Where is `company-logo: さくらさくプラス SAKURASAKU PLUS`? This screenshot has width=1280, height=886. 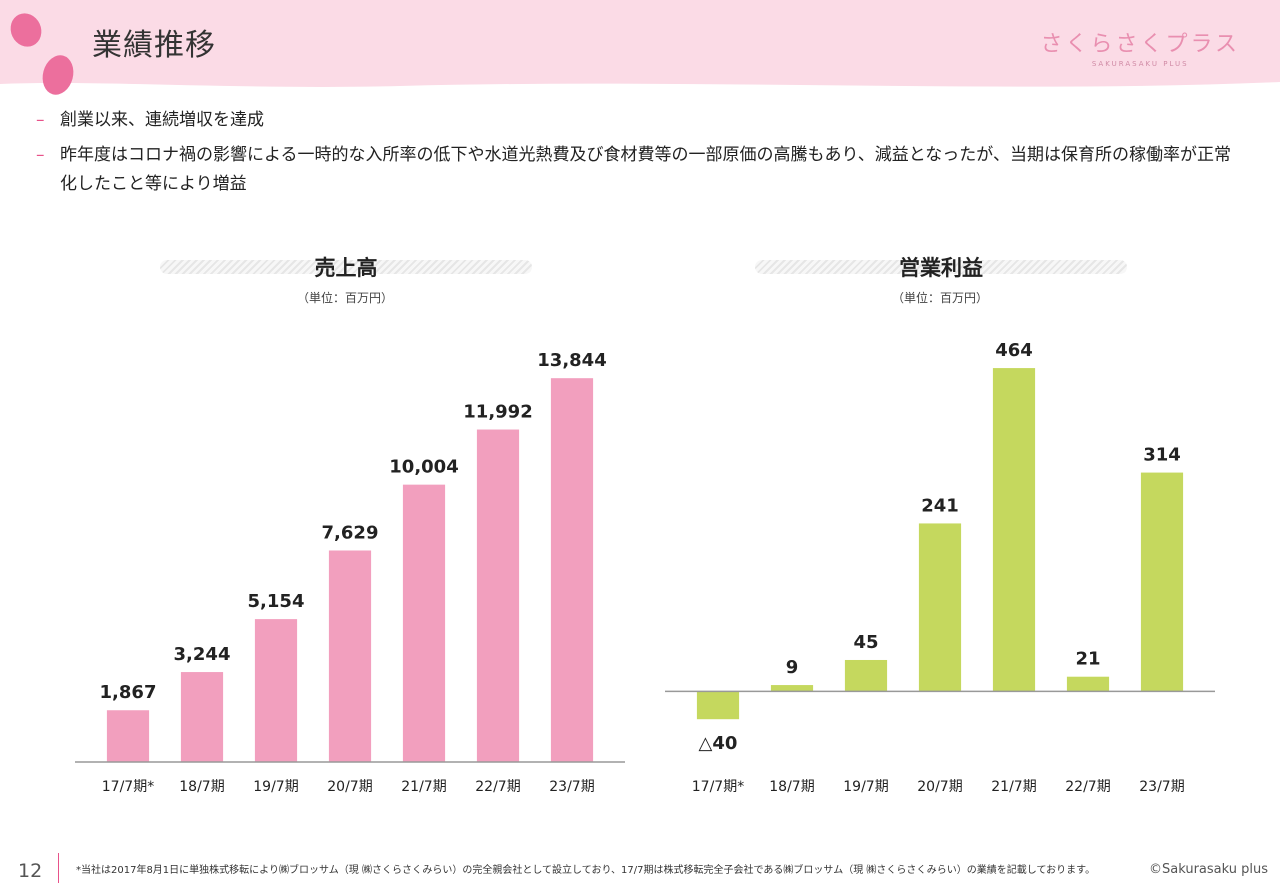
company-logo: さくらさくプラス SAKURASAKU PLUS is located at coordinates (1140, 47).